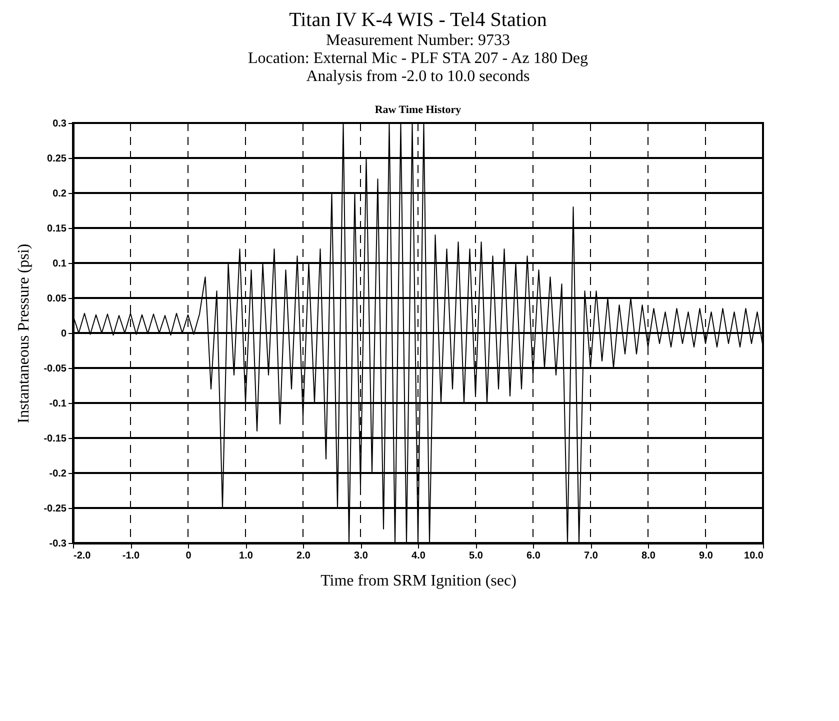 The image size is (839, 721). I want to click on y-tick-label: -0.15, so click(55, 439).